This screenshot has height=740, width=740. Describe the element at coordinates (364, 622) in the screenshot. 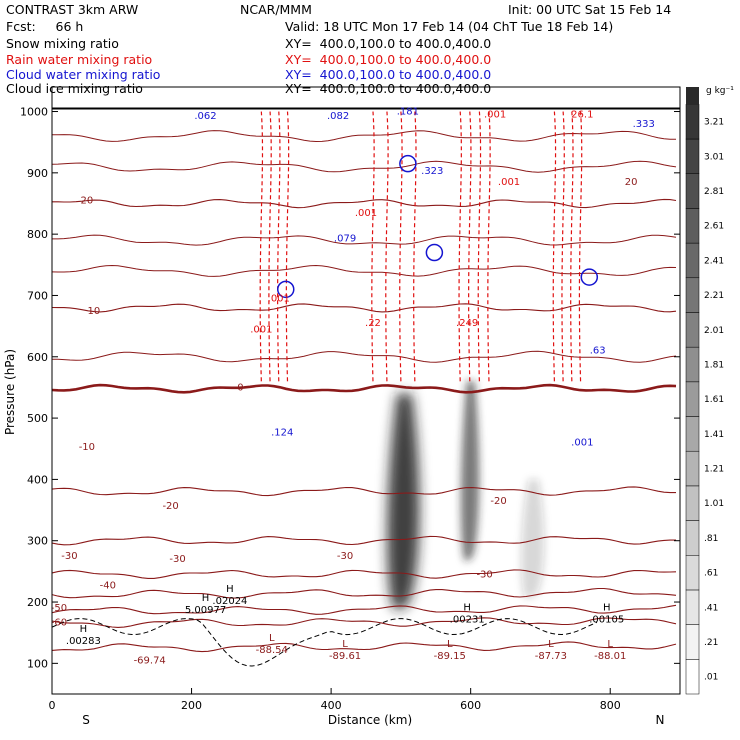

I see `temperature-contour--60` at that location.